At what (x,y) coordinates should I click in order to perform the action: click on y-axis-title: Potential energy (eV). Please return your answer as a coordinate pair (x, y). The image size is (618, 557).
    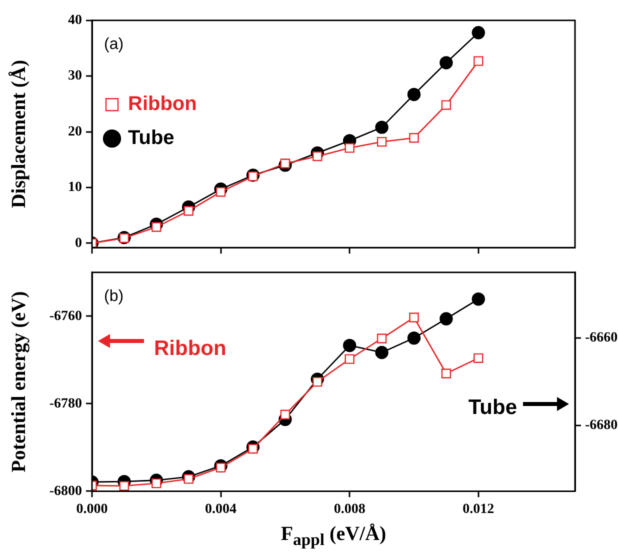
    Looking at the image, I should click on (19, 381).